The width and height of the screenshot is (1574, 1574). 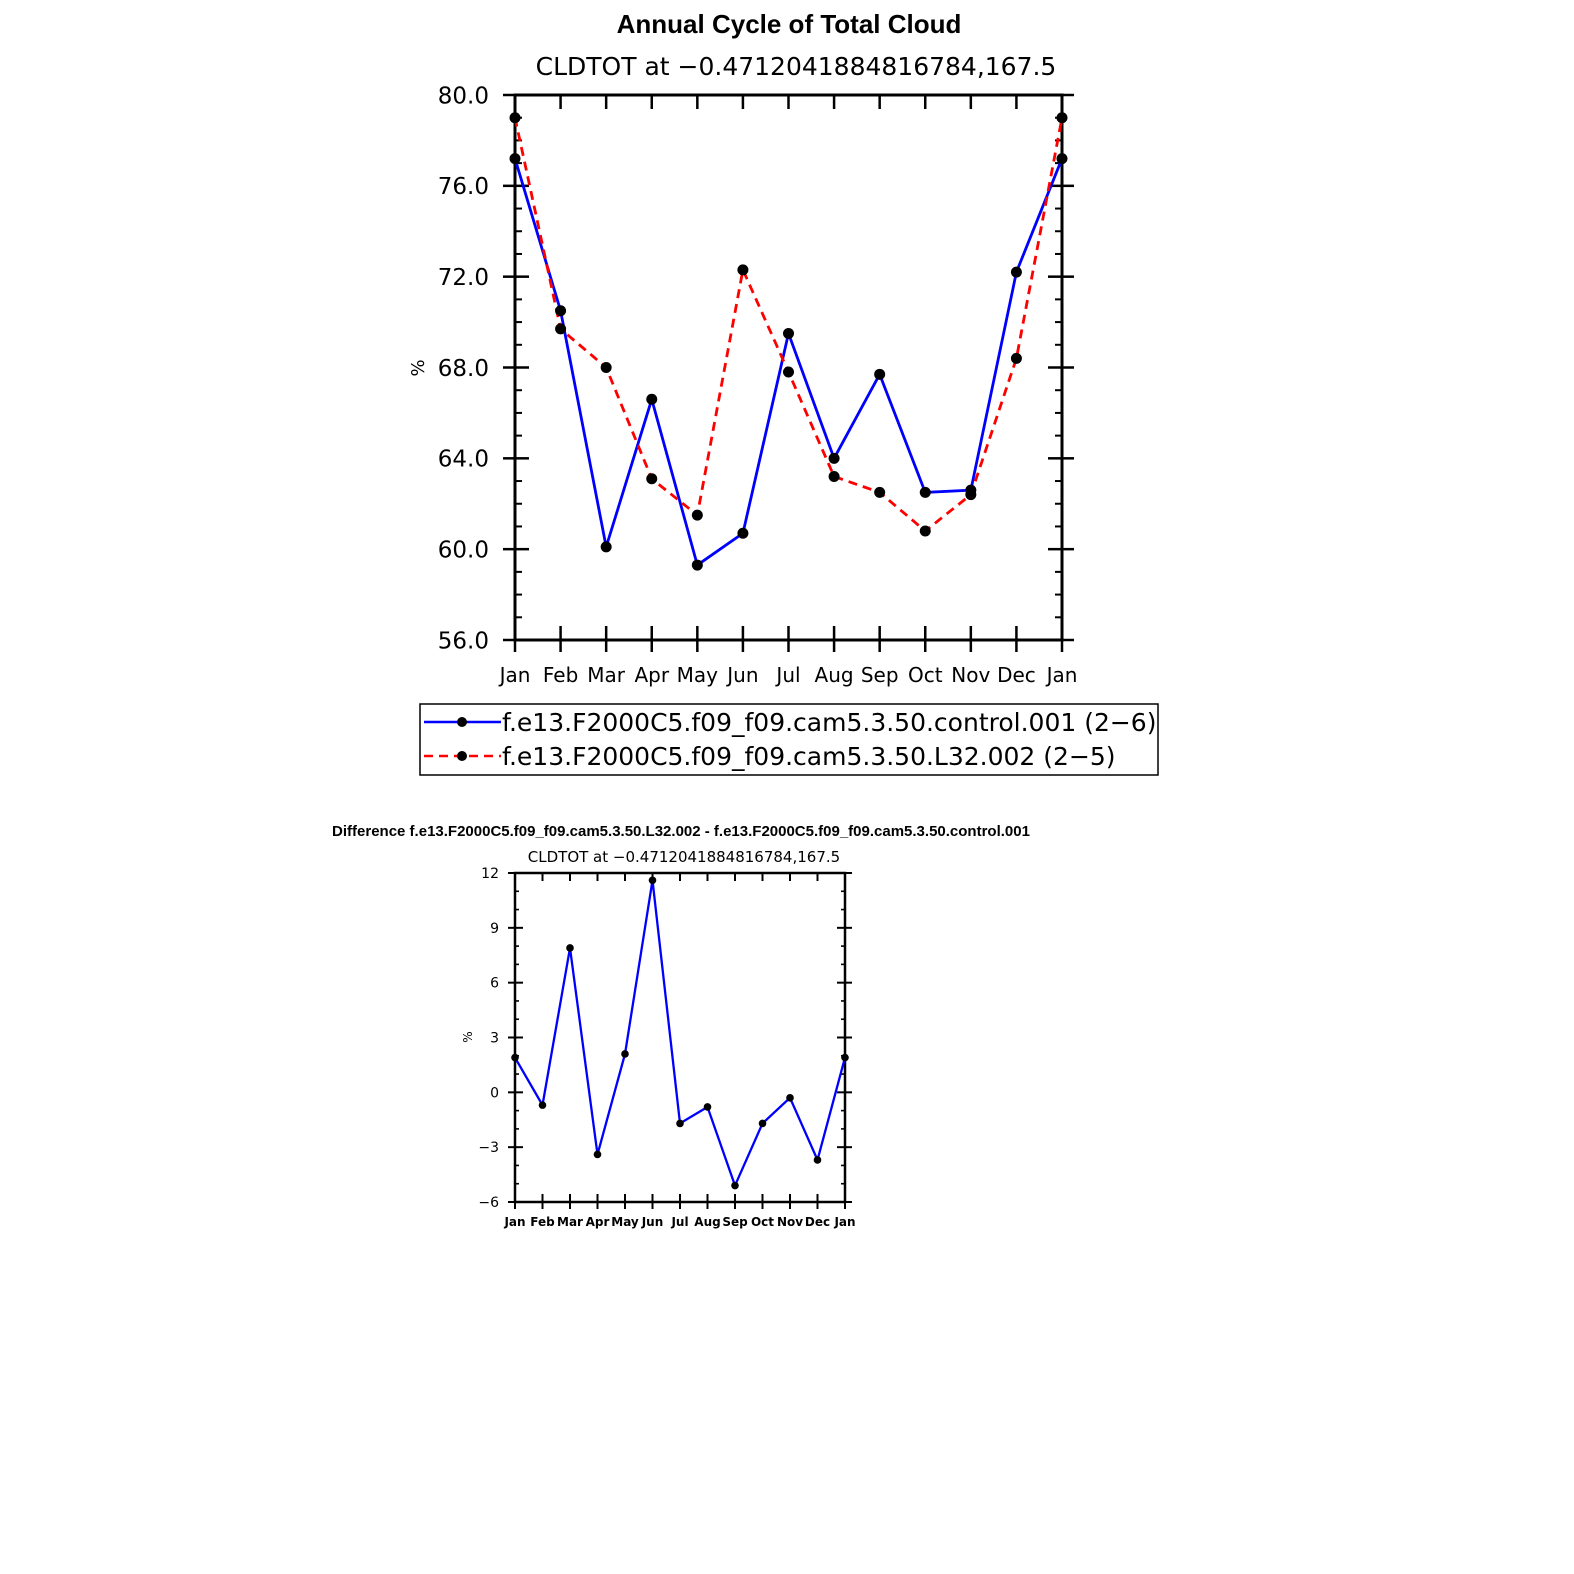 I want to click on plot-frame, so click(x=680, y=1037).